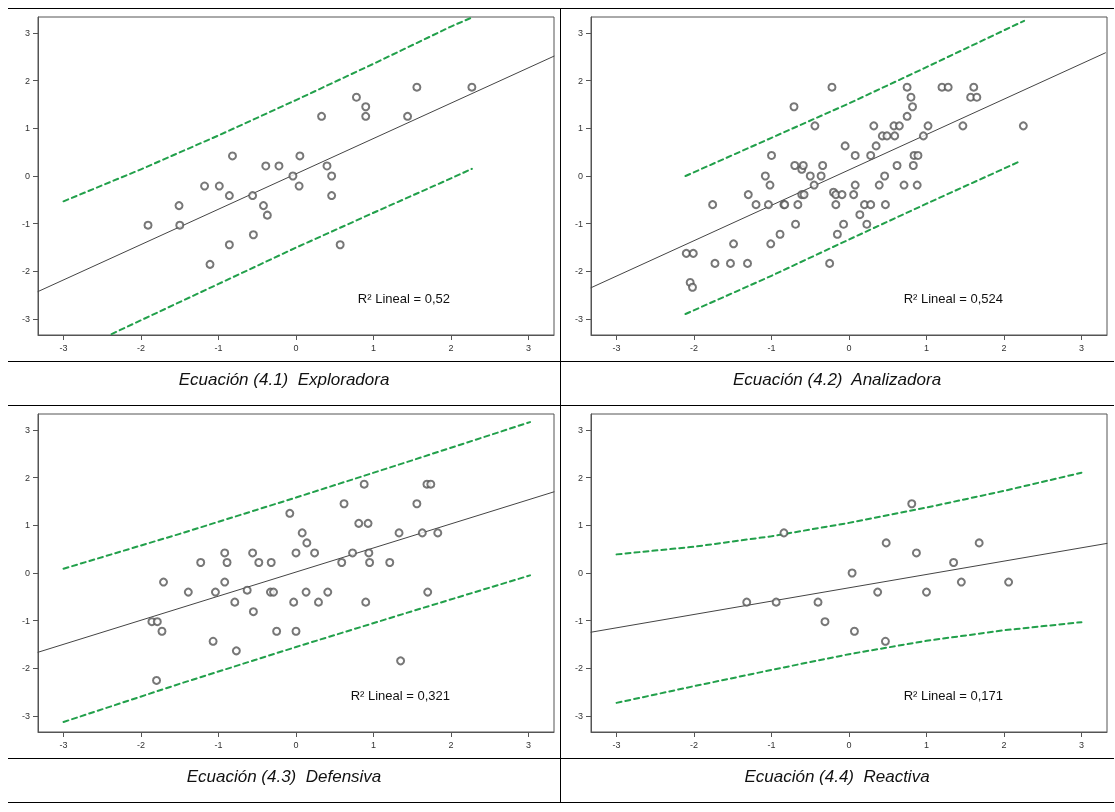 This screenshot has width=1115, height=812. Describe the element at coordinates (837, 776) in the screenshot. I see `text: Ecuación (4.4) Reactiva` at that location.